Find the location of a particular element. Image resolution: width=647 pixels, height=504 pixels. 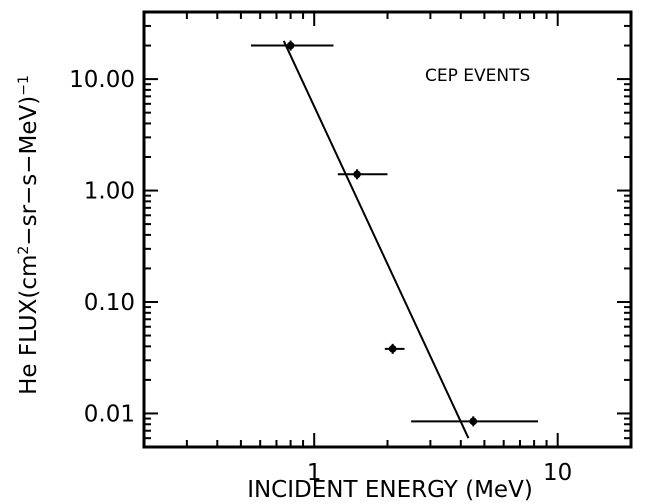

y-tick-label: 1.00 is located at coordinates (109, 192).